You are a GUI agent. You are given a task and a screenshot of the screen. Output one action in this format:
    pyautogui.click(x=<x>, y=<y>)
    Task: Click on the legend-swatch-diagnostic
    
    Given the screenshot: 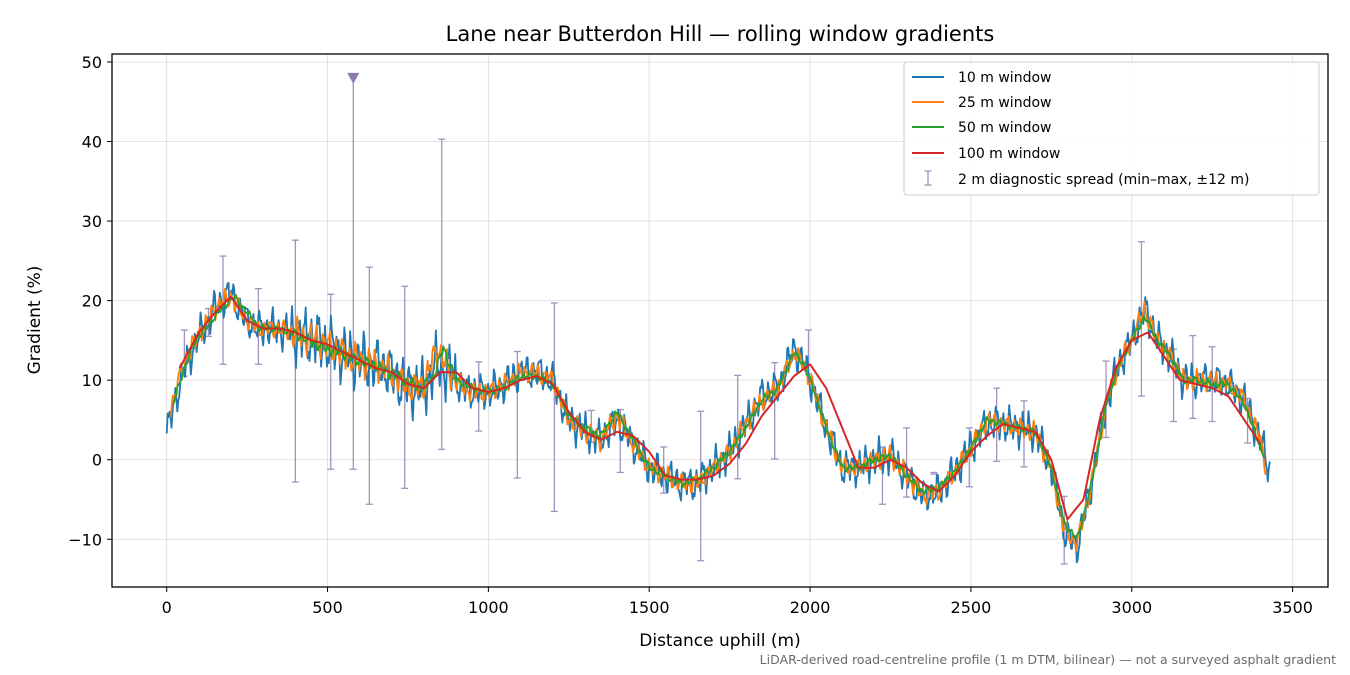 What is the action you would take?
    pyautogui.click(x=928, y=178)
    